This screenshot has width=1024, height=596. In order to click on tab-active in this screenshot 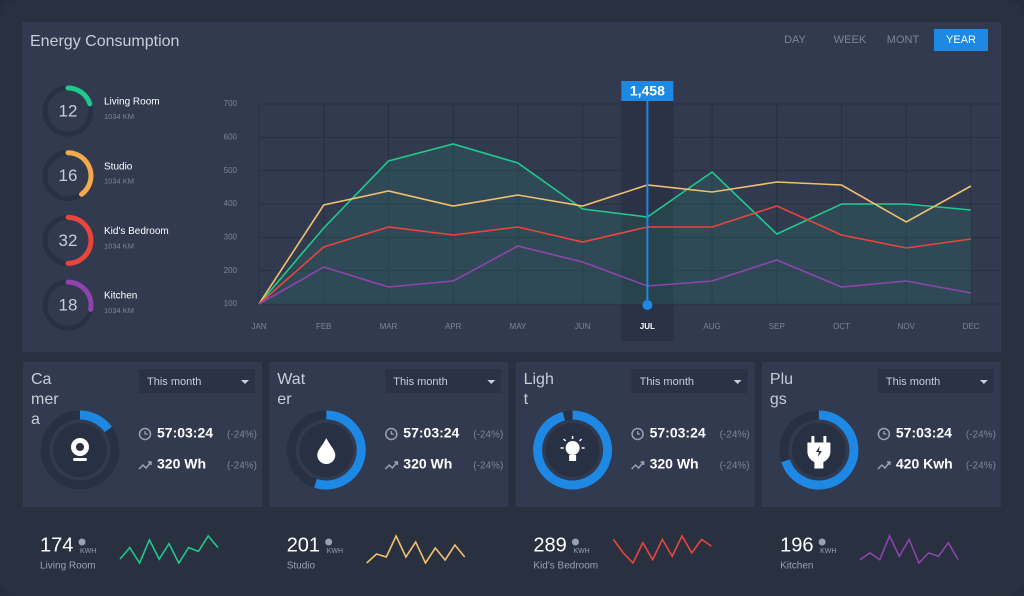, I will do `click(961, 40)`.